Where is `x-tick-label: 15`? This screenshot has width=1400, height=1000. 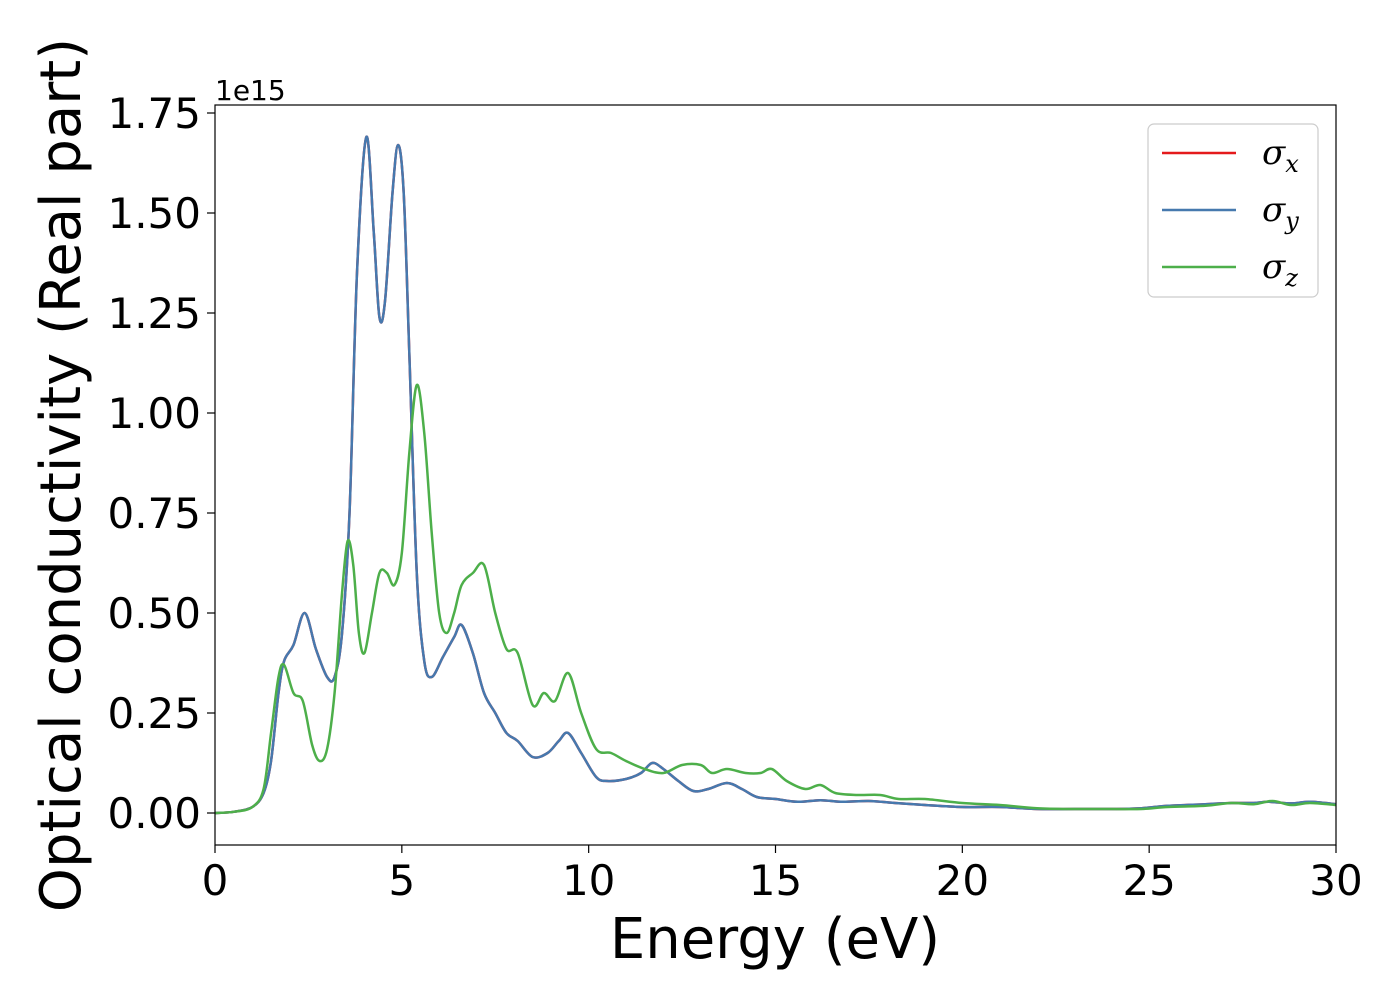 x-tick-label: 15 is located at coordinates (775, 880).